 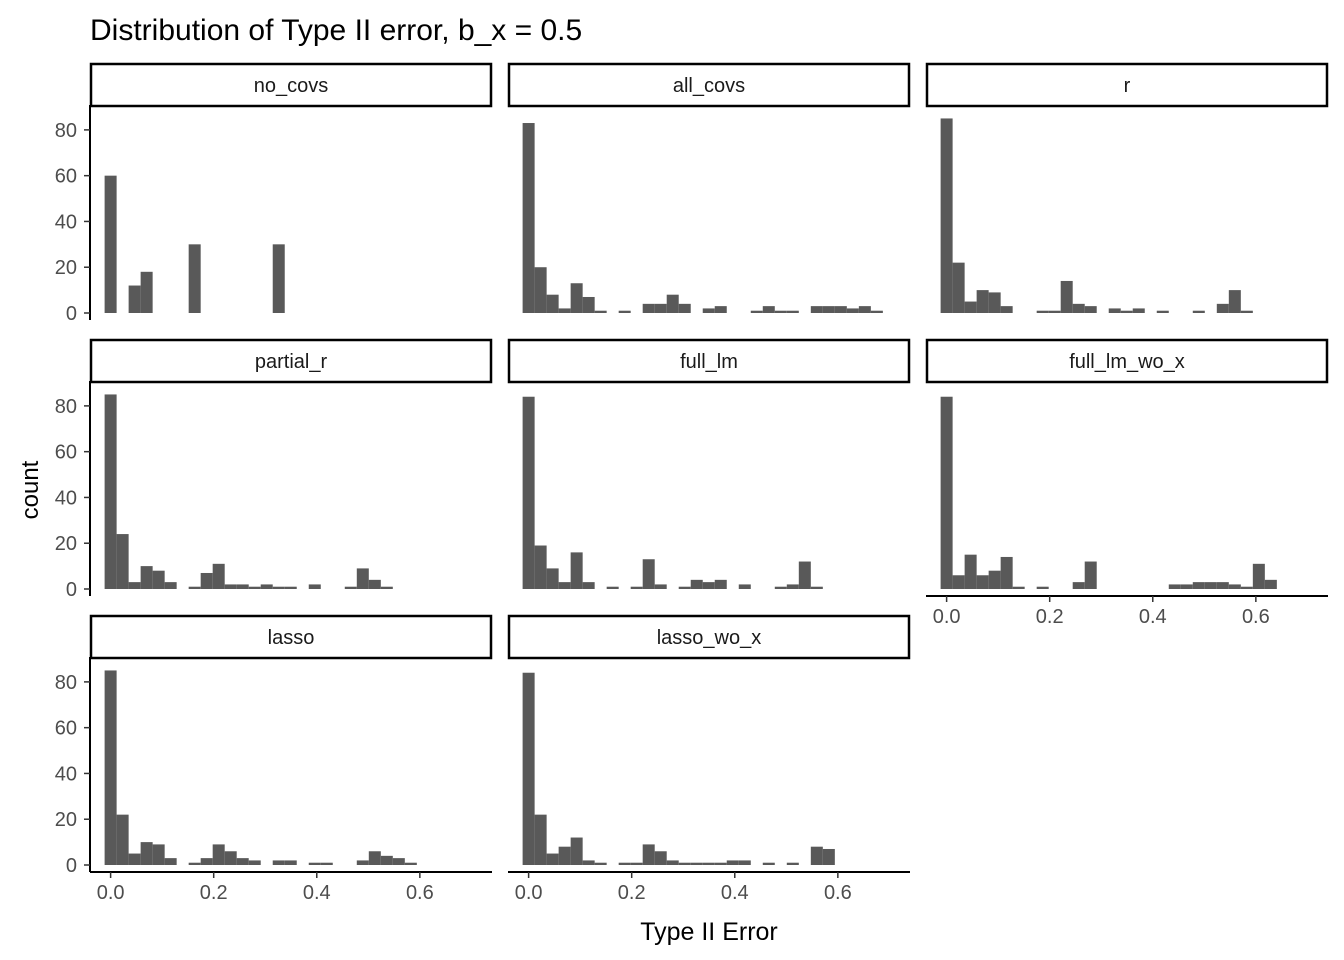 What do you see at coordinates (30, 489) in the screenshot?
I see `y-axis-label: count` at bounding box center [30, 489].